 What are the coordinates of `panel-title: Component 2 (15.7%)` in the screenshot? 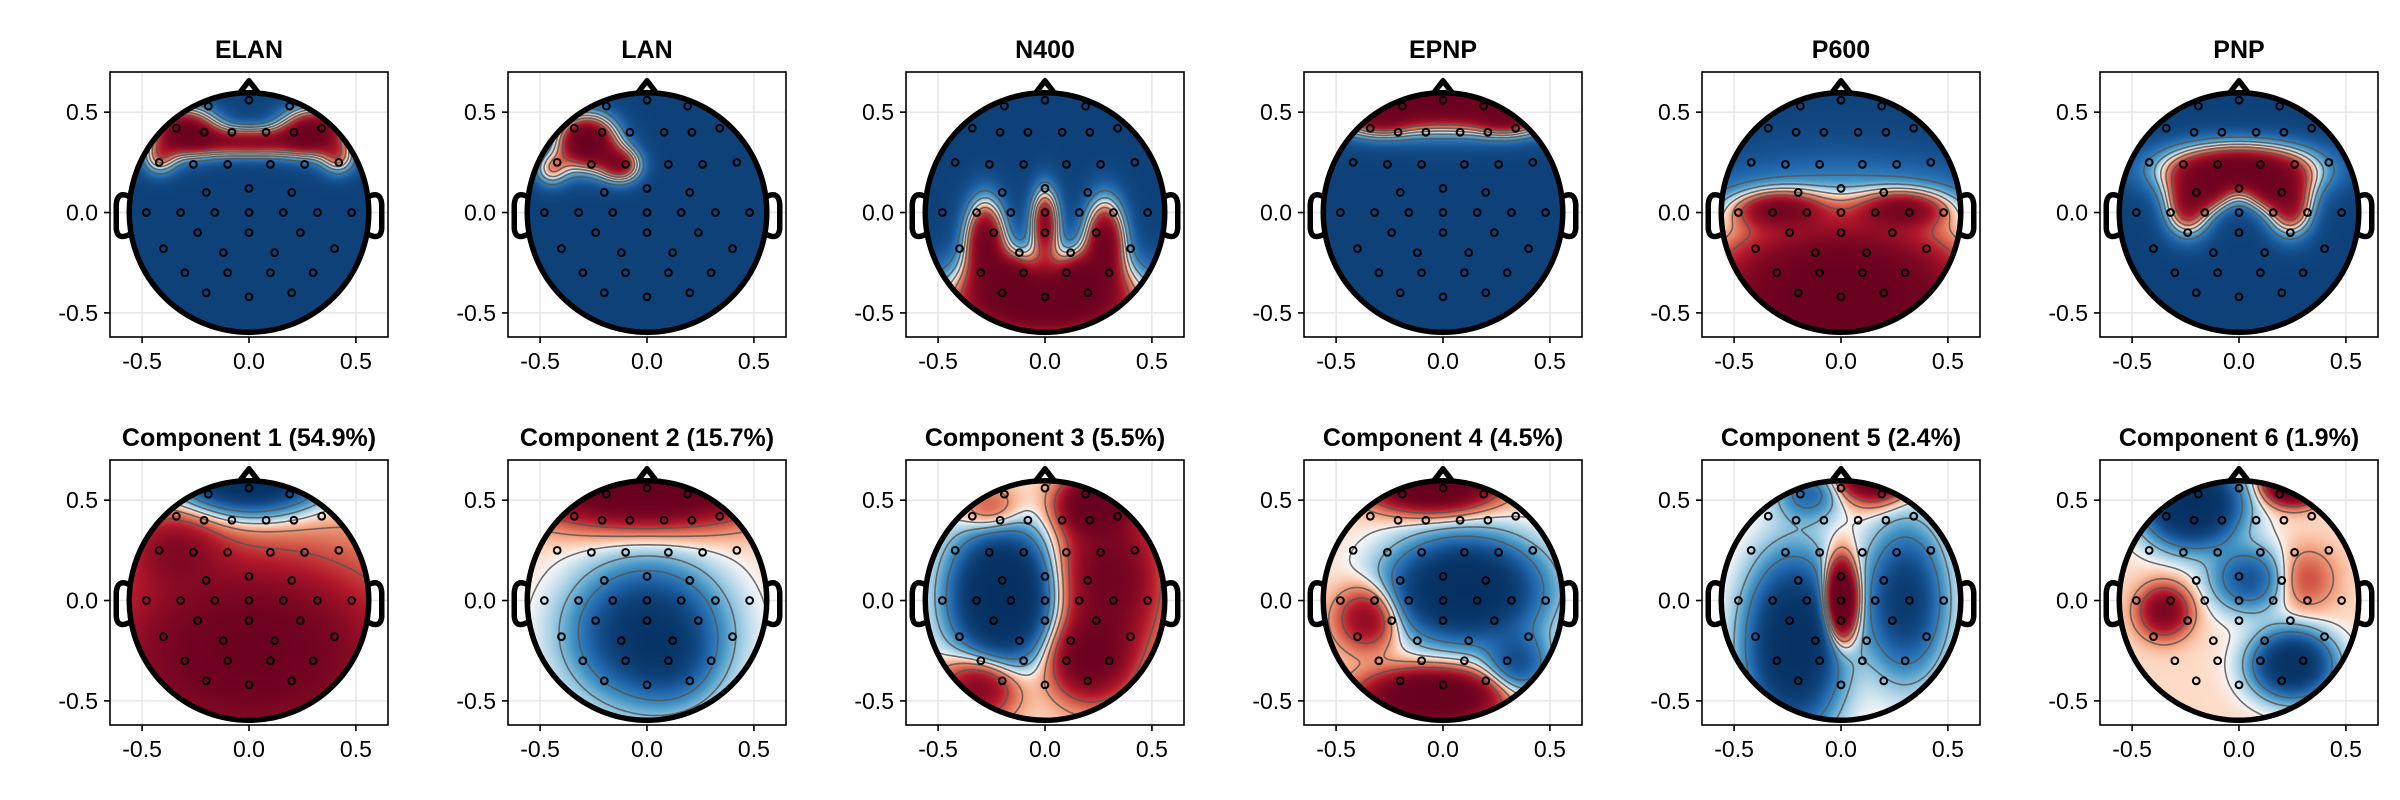 It's located at (647, 438).